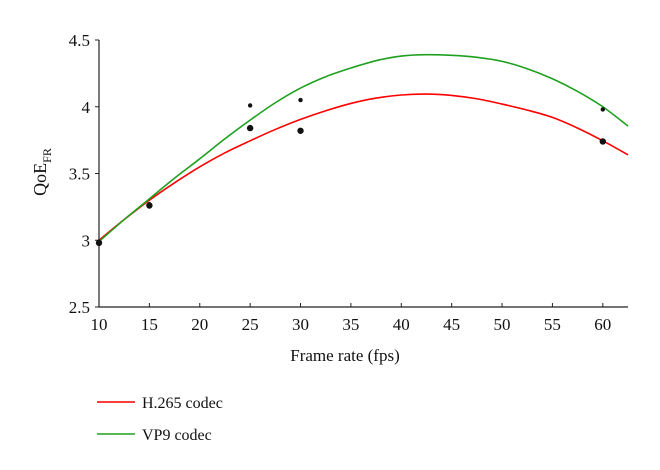 This screenshot has height=470, width=660. What do you see at coordinates (350, 324) in the screenshot?
I see `x-tick-label: 35` at bounding box center [350, 324].